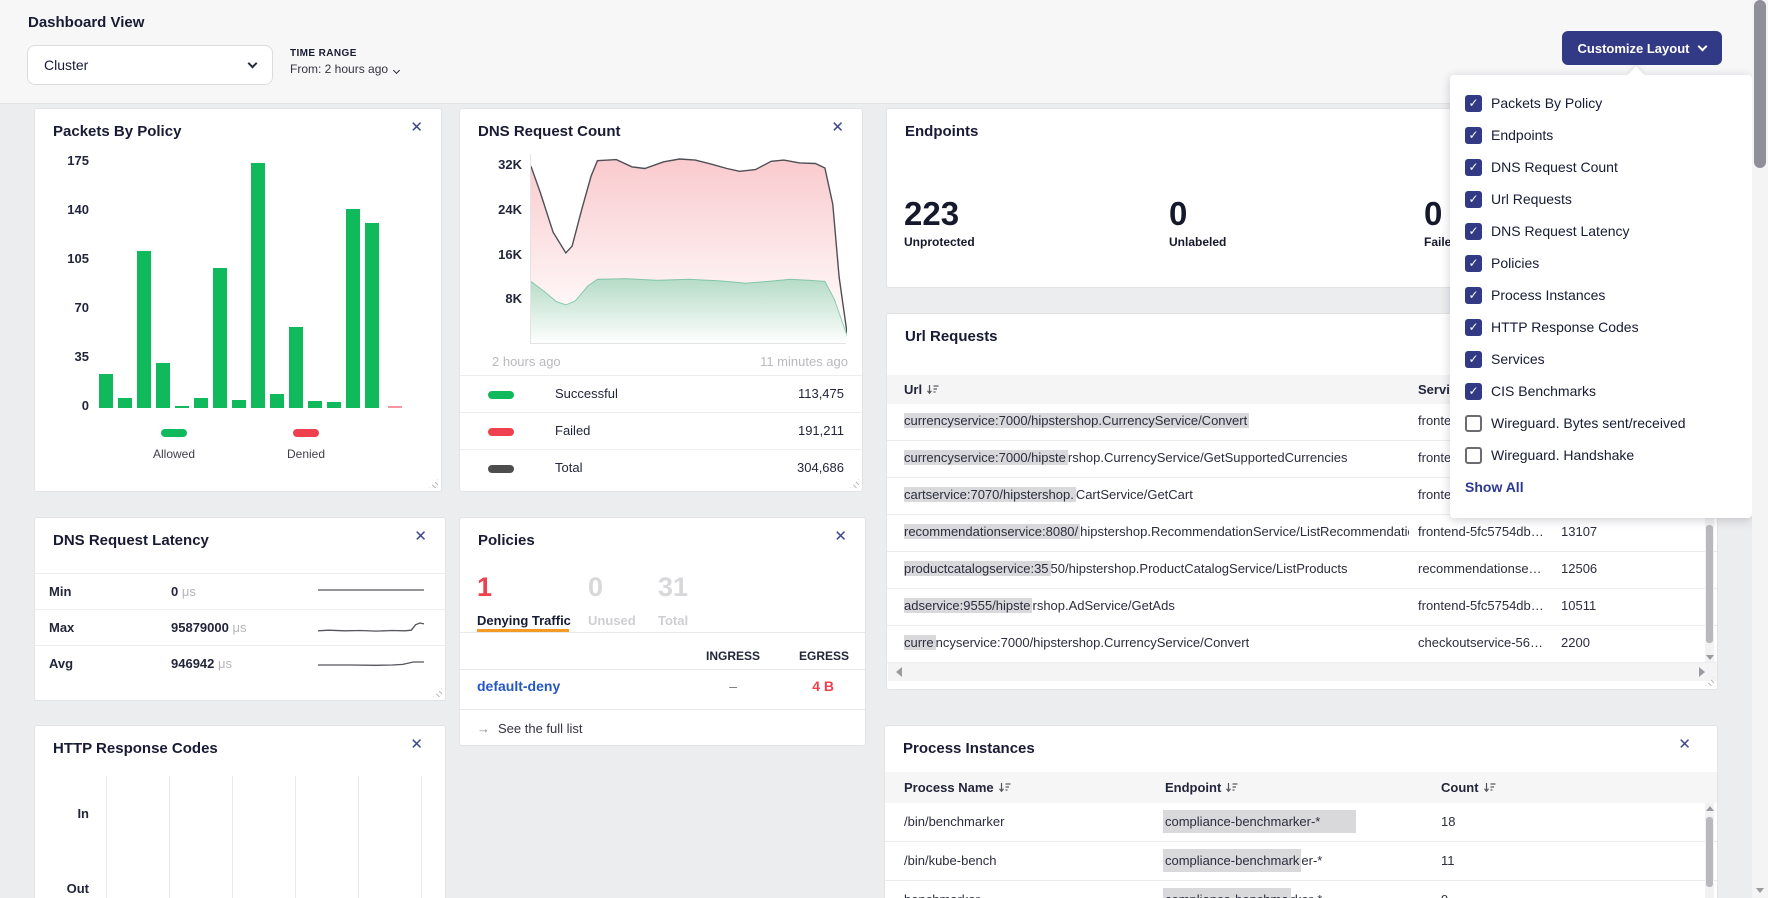 This screenshot has width=1768, height=898. What do you see at coordinates (673, 620) in the screenshot?
I see `stat-label: Total` at bounding box center [673, 620].